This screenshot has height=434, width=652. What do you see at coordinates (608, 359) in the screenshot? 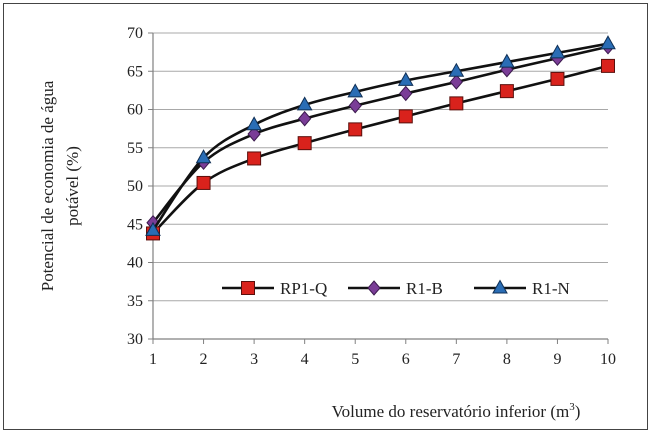
I see `x-tick-label-10: 10` at bounding box center [608, 359].